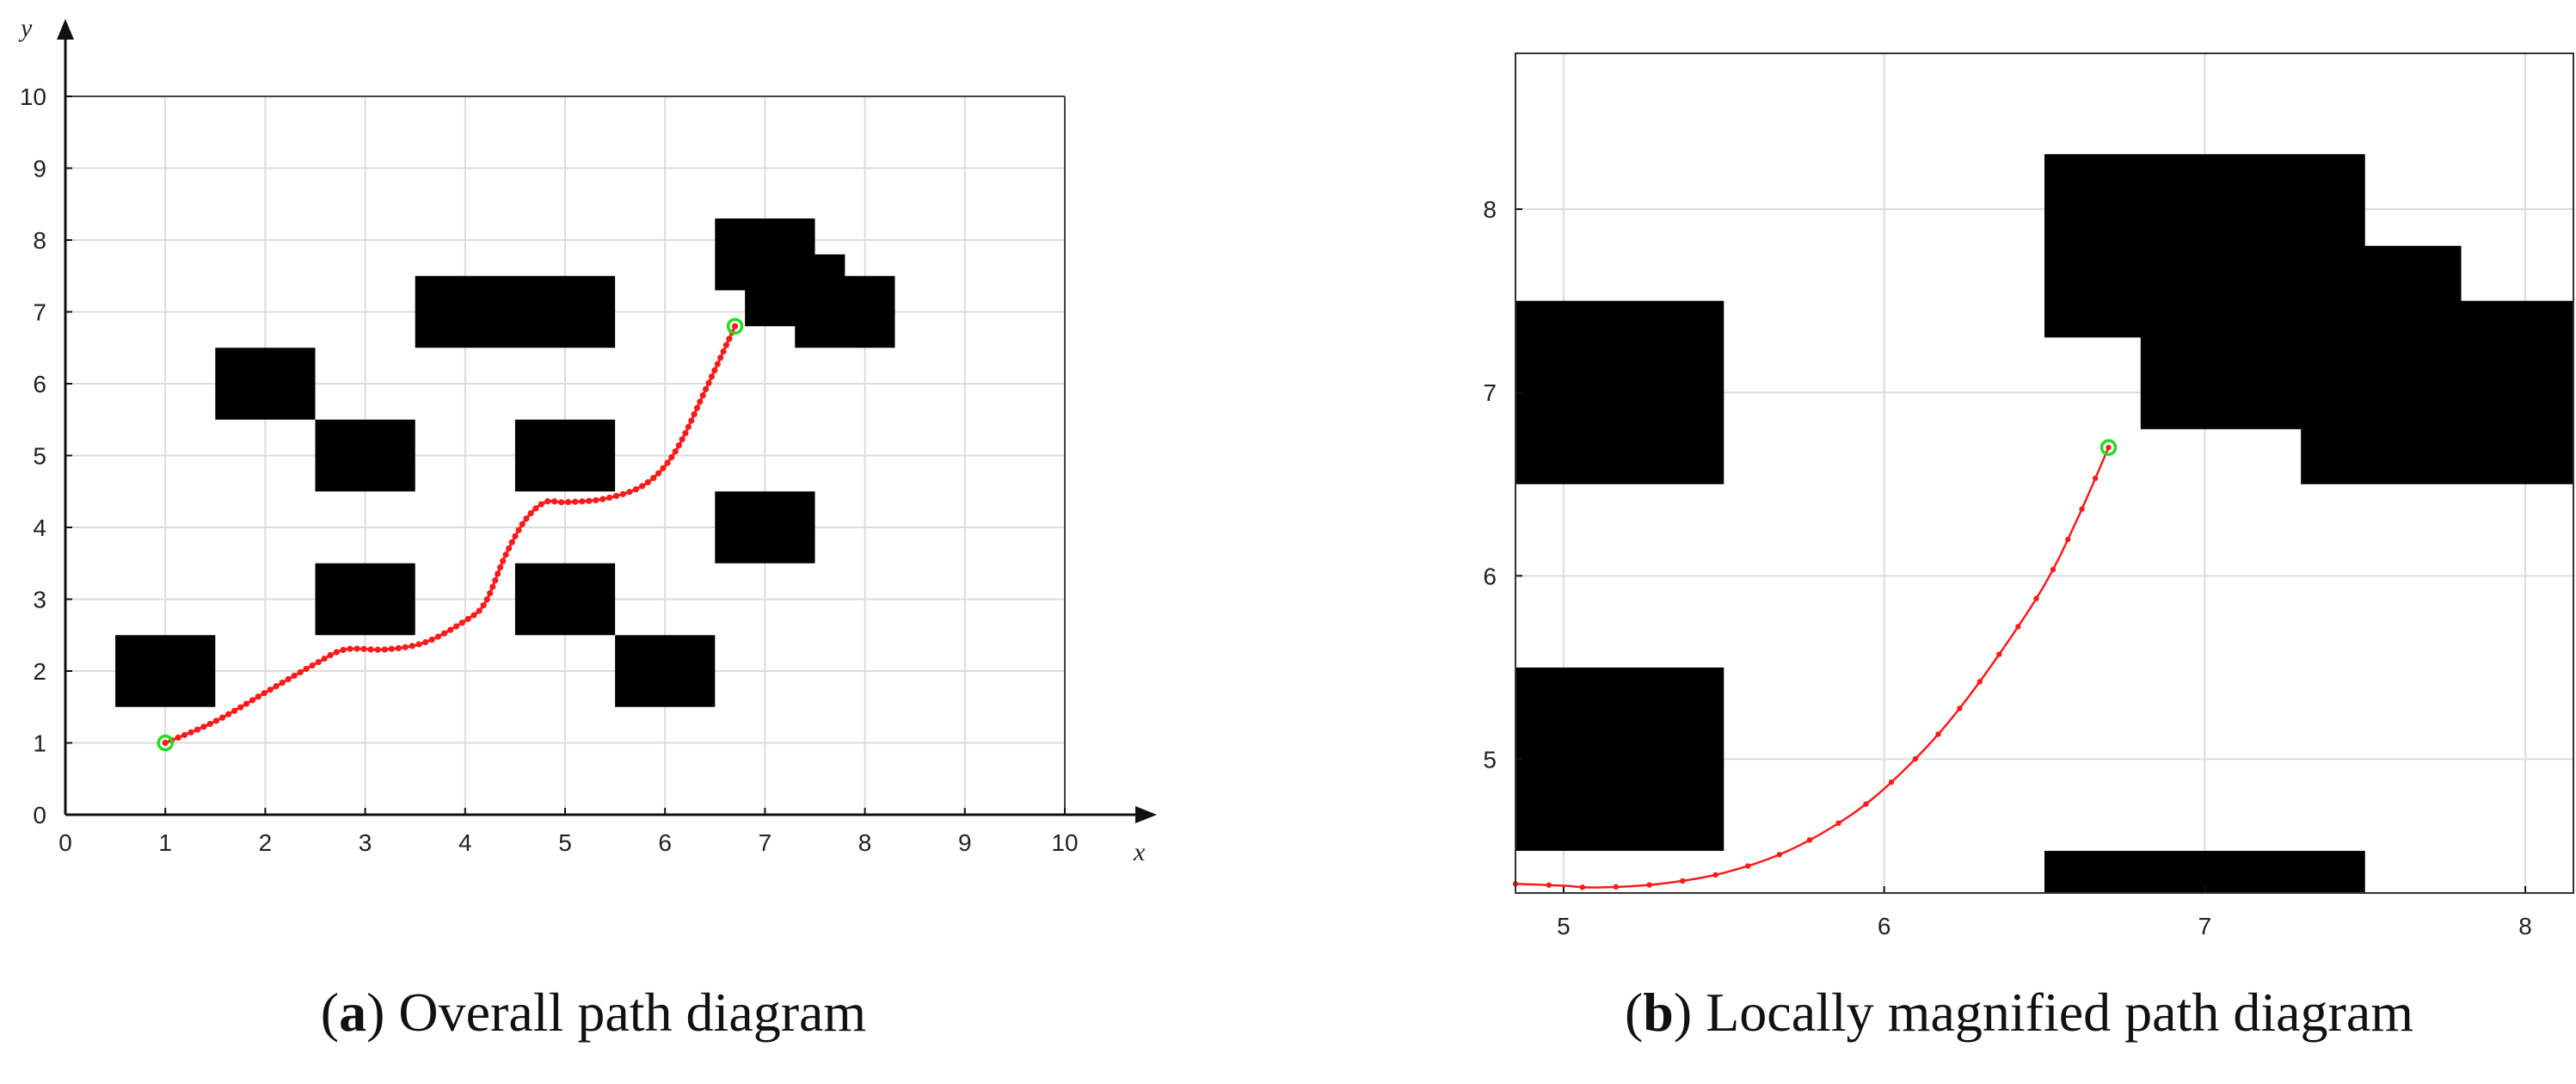 The height and width of the screenshot is (1084, 2576). What do you see at coordinates (39, 457) in the screenshot?
I see `y-tick-label-5: 5` at bounding box center [39, 457].